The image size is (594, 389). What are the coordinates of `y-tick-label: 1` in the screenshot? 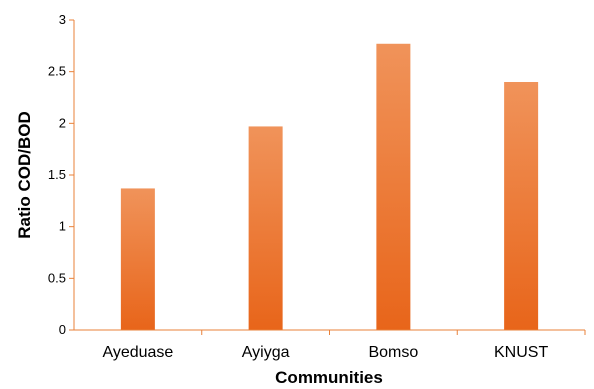 It's located at (62, 226).